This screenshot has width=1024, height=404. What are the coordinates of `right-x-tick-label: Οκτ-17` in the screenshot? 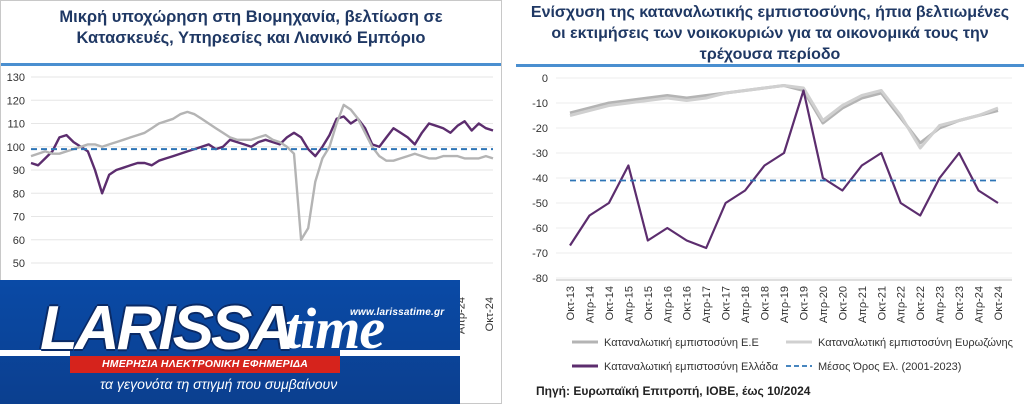 It's located at (727, 303).